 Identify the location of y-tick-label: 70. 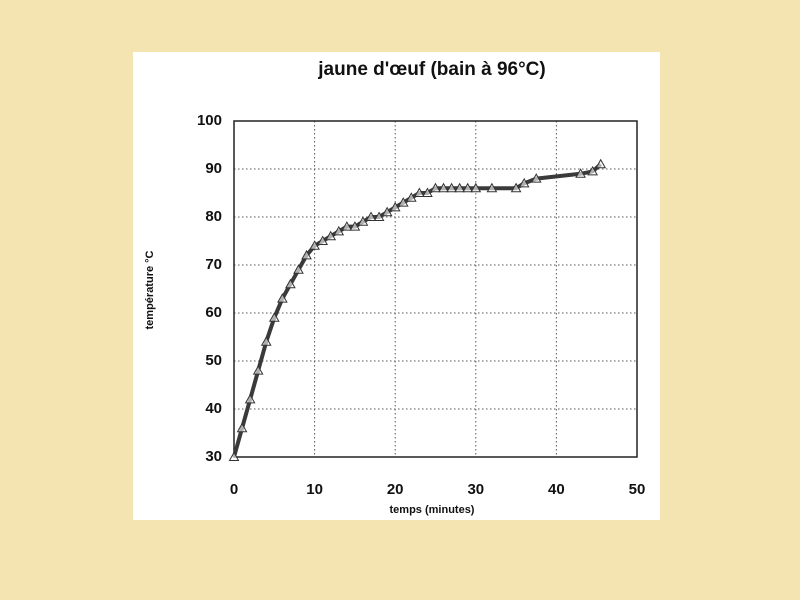
(213, 264).